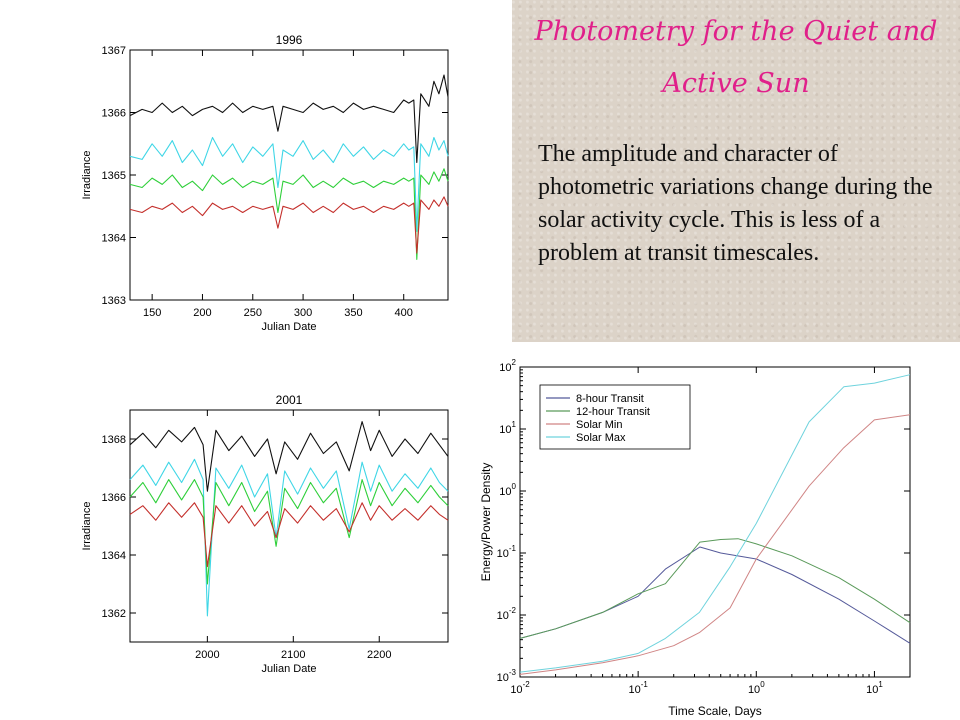  What do you see at coordinates (379, 655) in the screenshot?
I see `x-tick-label: 2200` at bounding box center [379, 655].